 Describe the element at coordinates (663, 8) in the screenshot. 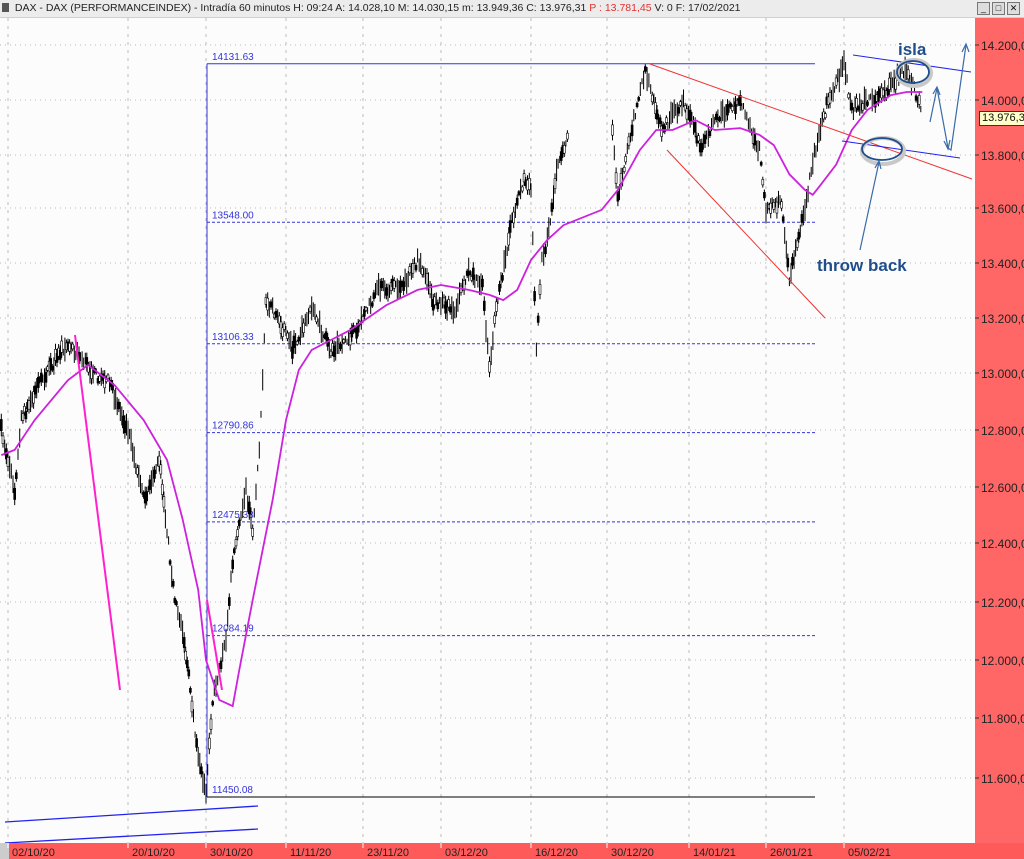

I see `volume-value: V: 0` at that location.